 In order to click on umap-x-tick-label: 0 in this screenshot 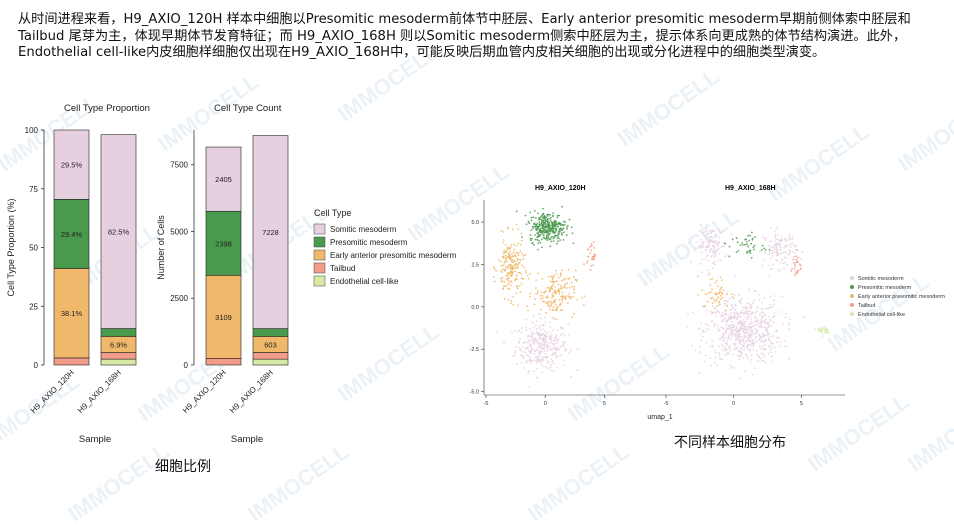, I will do `click(733, 404)`.